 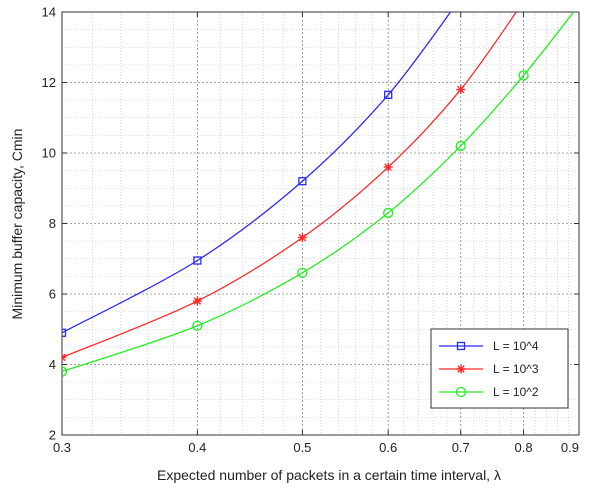 I want to click on y-tick-label: 8, so click(x=52, y=223).